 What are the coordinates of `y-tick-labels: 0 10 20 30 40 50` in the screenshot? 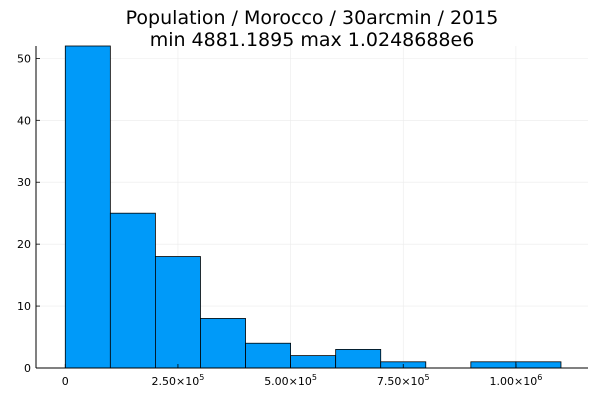 It's located at (28, 213).